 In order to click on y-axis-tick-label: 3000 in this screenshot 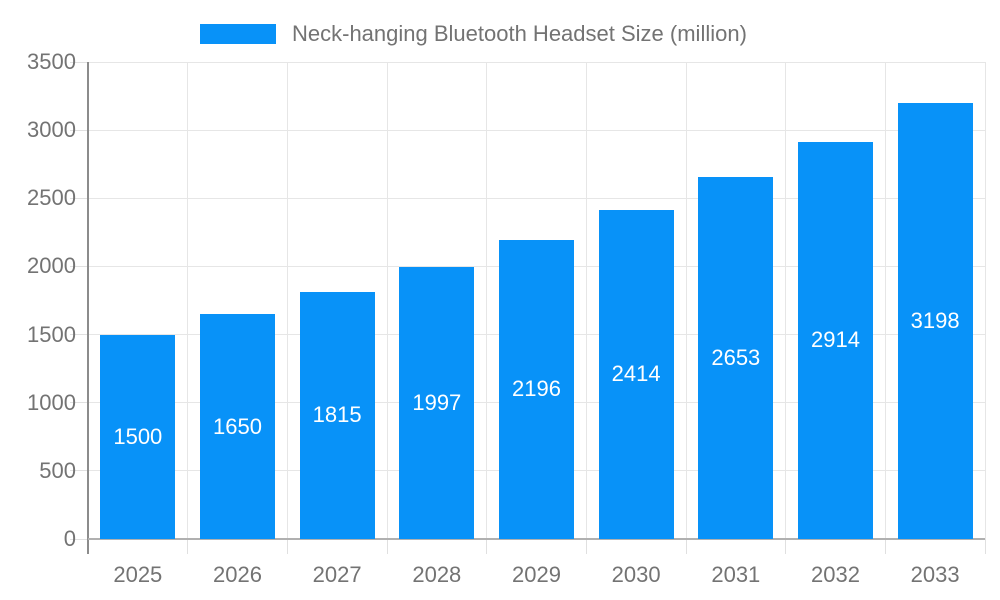, I will do `click(51, 130)`.